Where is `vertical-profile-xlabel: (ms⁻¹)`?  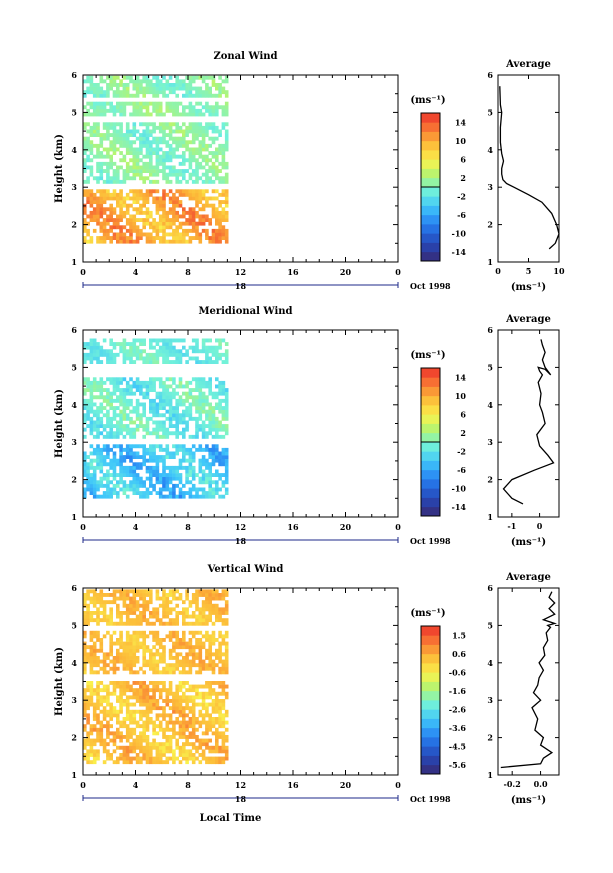 vertical-profile-xlabel: (ms⁻¹) is located at coordinates (528, 800).